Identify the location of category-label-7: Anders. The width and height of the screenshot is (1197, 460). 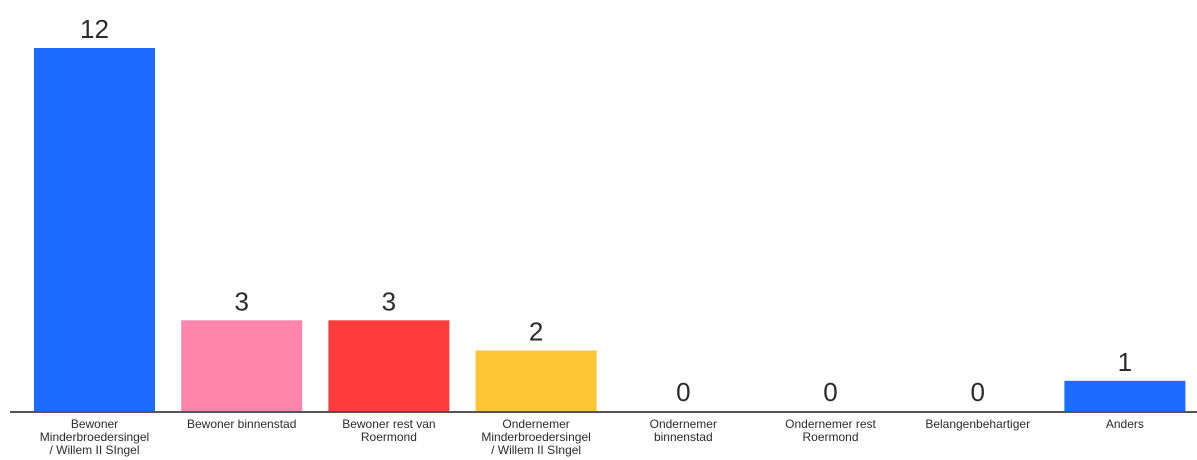
(1125, 424).